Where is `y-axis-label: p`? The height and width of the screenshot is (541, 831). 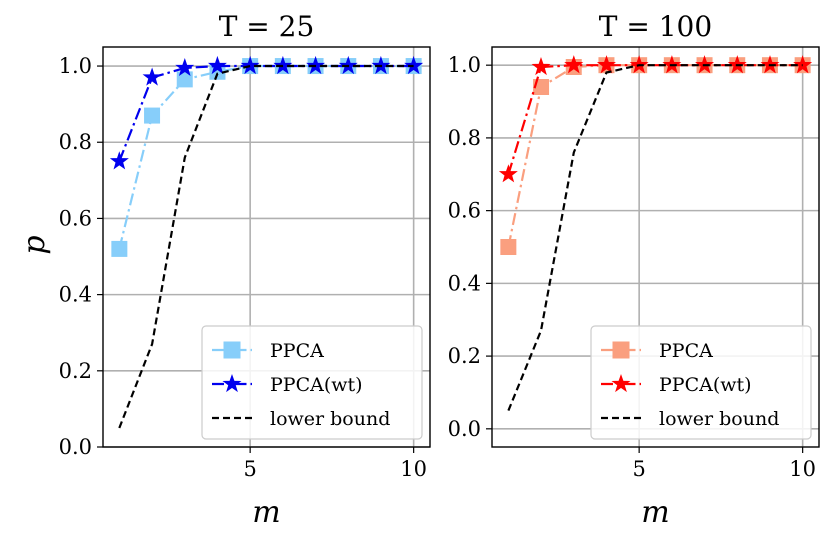 y-axis-label: p is located at coordinates (34, 244).